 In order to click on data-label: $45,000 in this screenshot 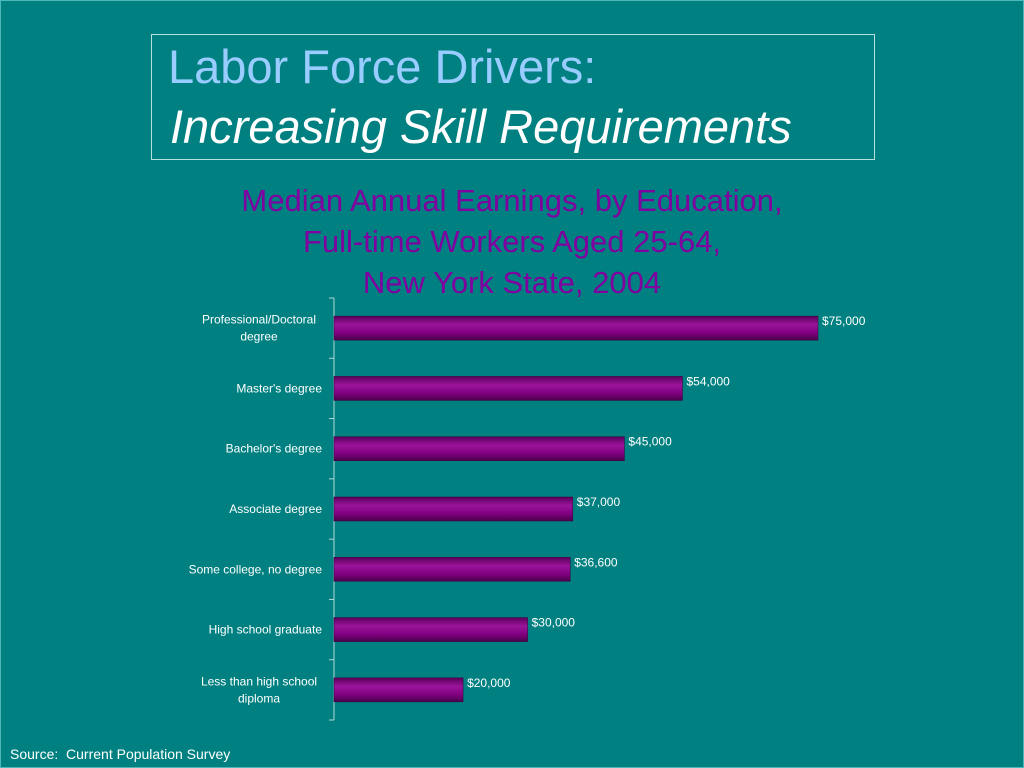, I will do `click(650, 442)`.